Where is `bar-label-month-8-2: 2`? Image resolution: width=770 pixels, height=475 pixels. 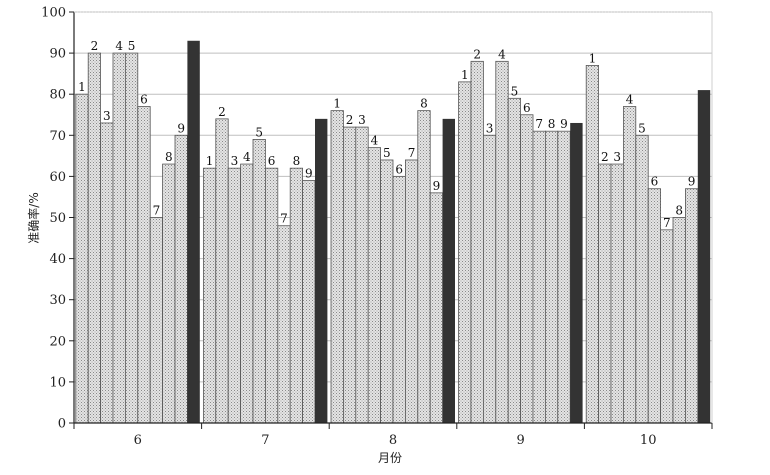
bar-label-month-8-2: 2 is located at coordinates (350, 120).